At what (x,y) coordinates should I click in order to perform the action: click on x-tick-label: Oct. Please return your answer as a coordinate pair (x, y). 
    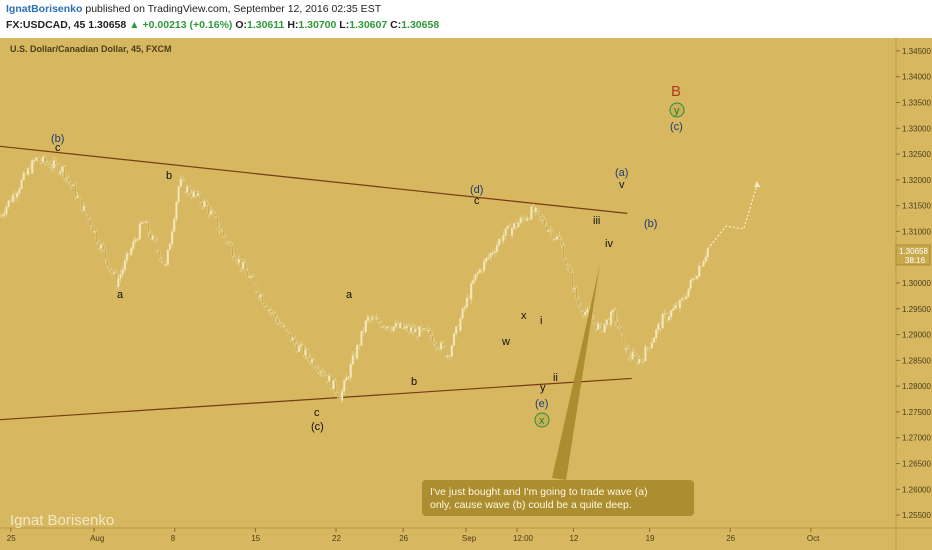
    Looking at the image, I should click on (813, 538).